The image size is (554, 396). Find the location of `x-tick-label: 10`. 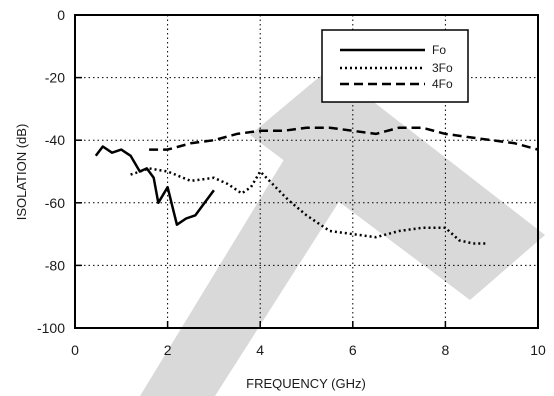

x-tick-label: 10 is located at coordinates (538, 350).